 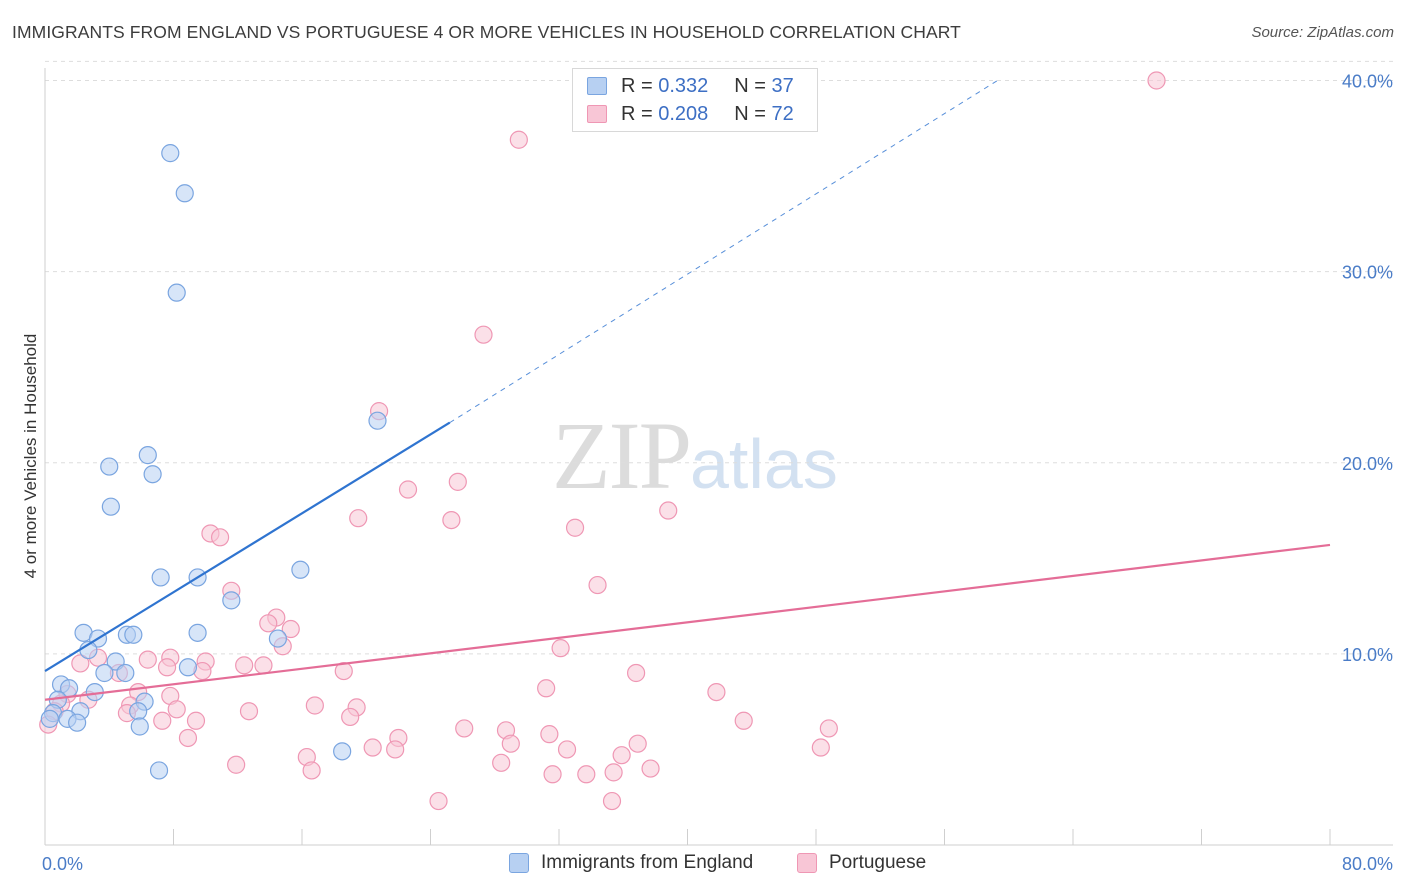 What do you see at coordinates (519, 863) in the screenshot?
I see `england-legend-swatch` at bounding box center [519, 863].